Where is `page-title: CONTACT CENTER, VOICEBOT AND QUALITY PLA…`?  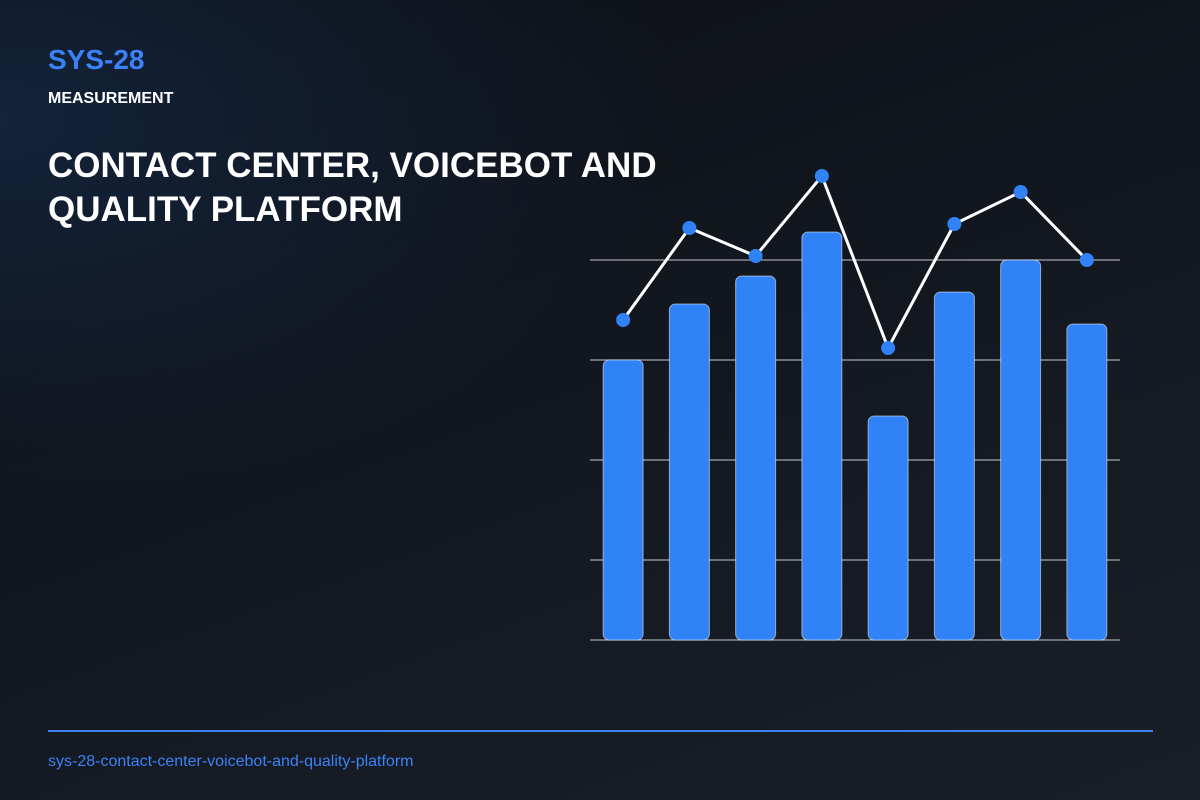
page-title: CONTACT CENTER, VOICEBOT AND QUALITY PLA… is located at coordinates (352, 187).